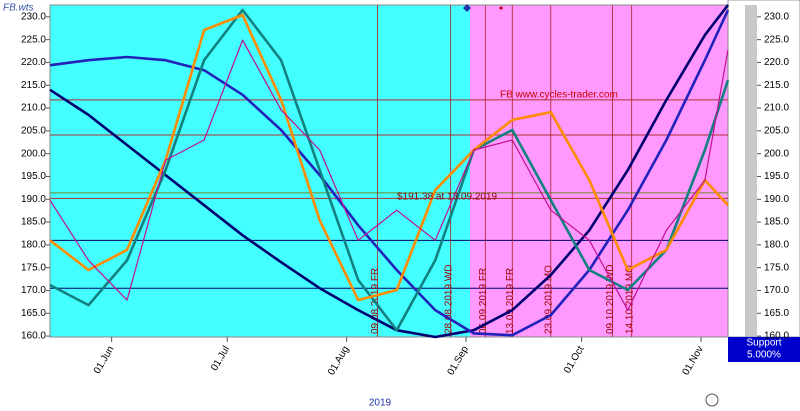 The width and height of the screenshot is (800, 411). What do you see at coordinates (33, 153) in the screenshot?
I see `y-tick-label: 200.0` at bounding box center [33, 153].